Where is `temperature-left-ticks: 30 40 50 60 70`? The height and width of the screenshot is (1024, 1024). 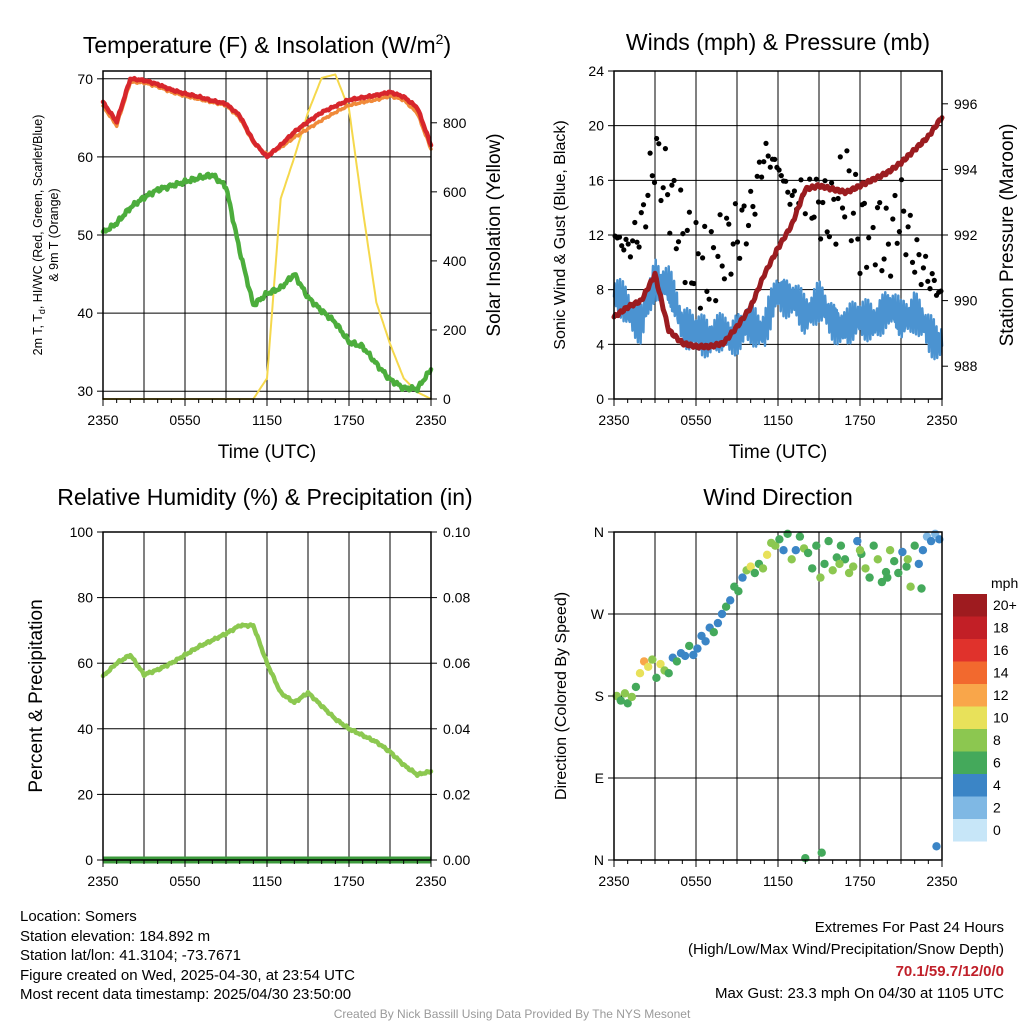
temperature-left-ticks: 30 40 50 60 70 is located at coordinates (90, 235).